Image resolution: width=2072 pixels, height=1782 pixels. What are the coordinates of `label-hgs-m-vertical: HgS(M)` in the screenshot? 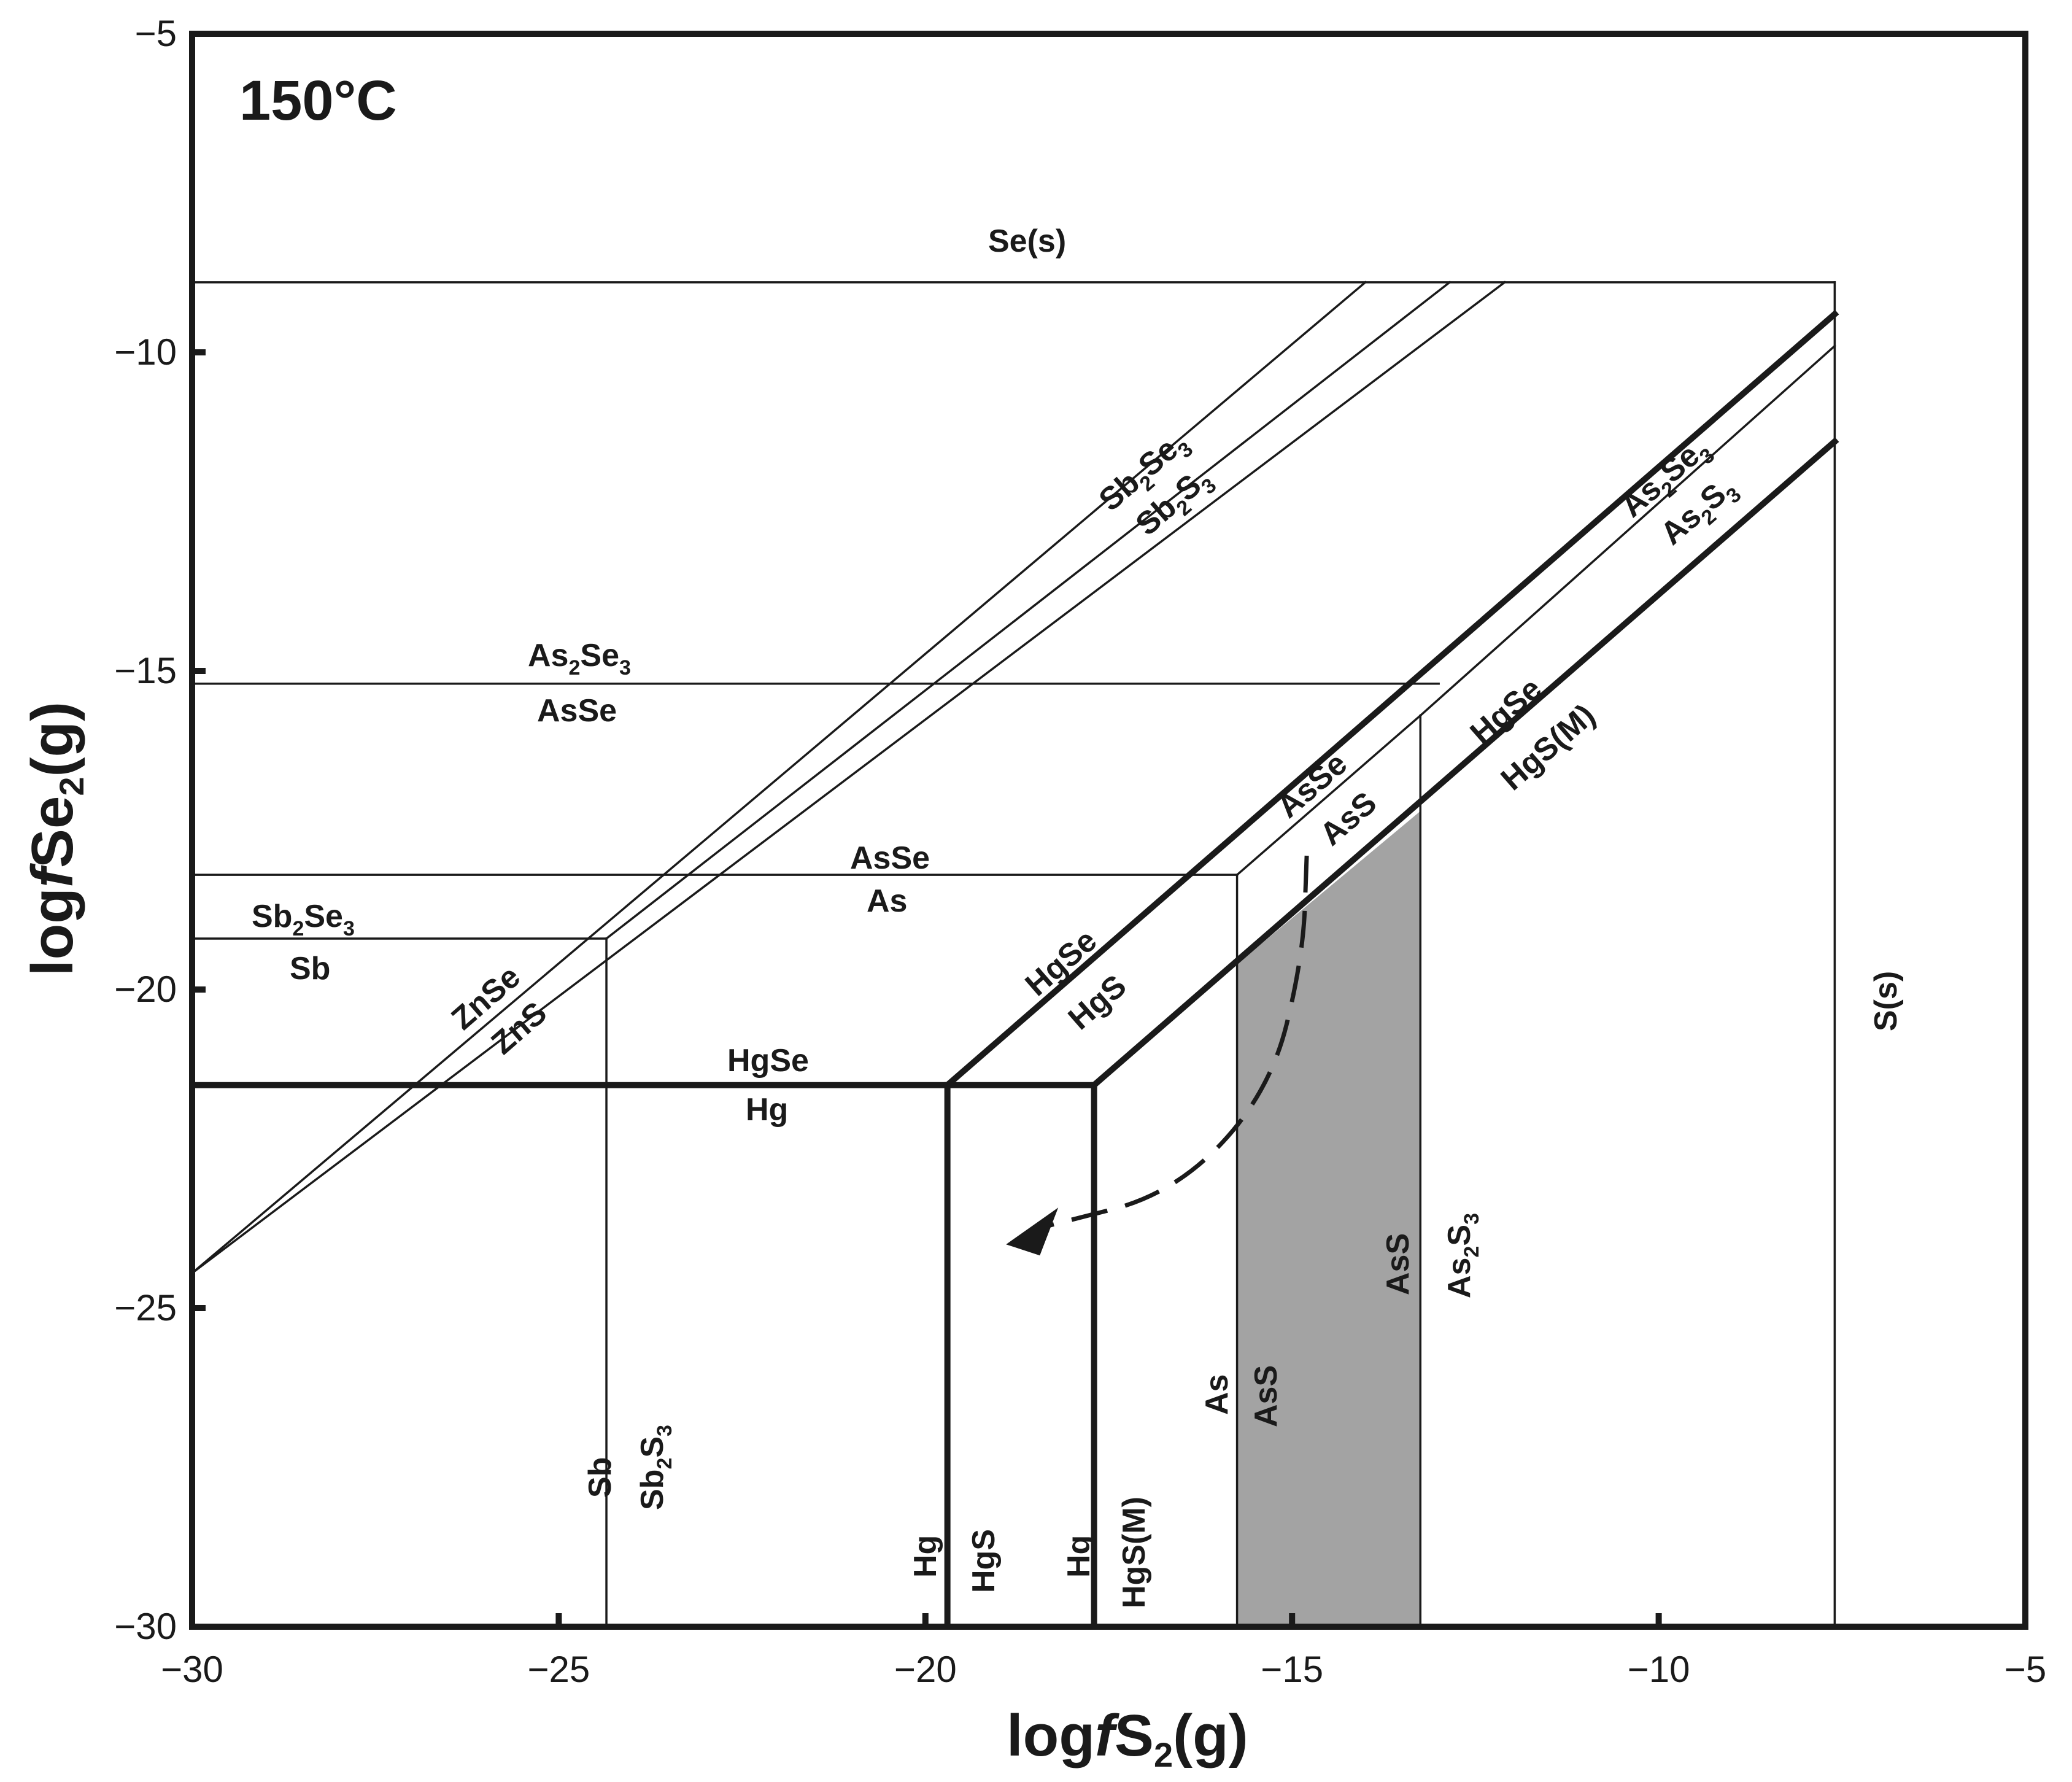 It's located at (1134, 1552).